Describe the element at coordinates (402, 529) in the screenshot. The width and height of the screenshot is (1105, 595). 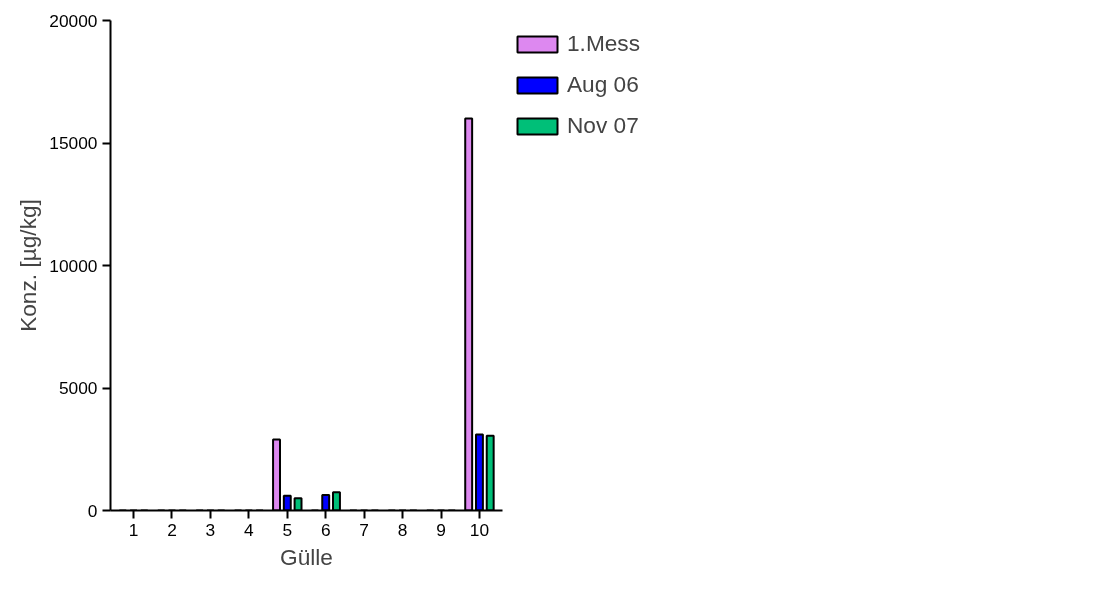
I see `x-tick-label: 8` at that location.